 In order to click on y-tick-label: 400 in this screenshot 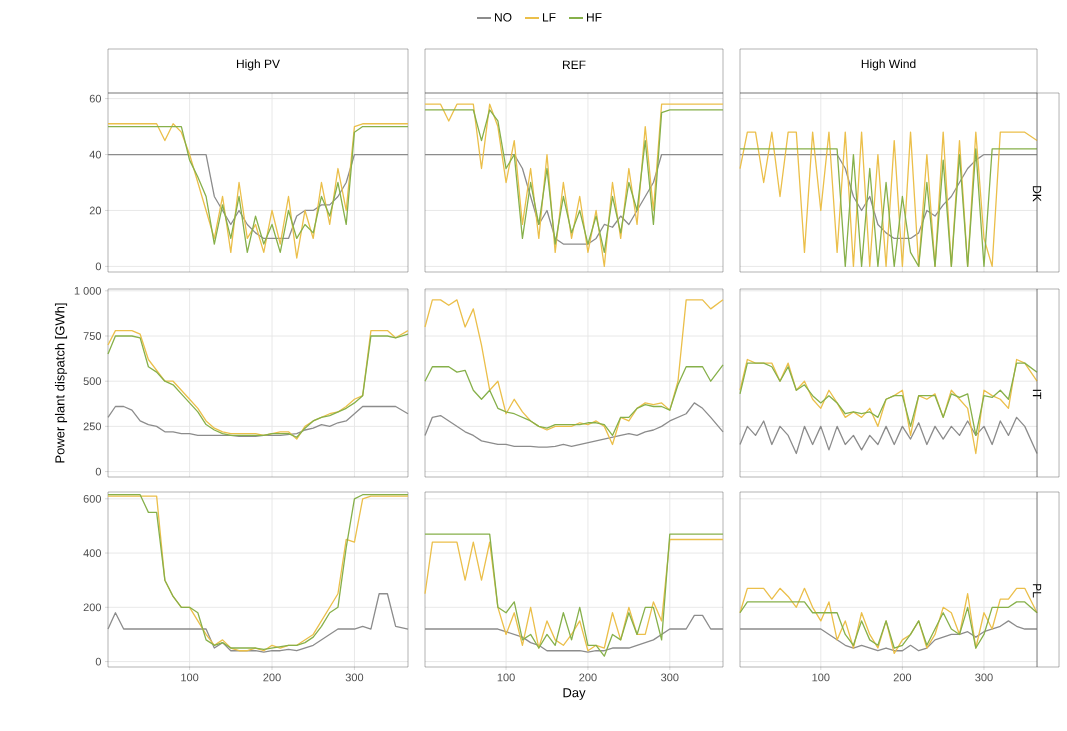, I will do `click(92, 553)`.